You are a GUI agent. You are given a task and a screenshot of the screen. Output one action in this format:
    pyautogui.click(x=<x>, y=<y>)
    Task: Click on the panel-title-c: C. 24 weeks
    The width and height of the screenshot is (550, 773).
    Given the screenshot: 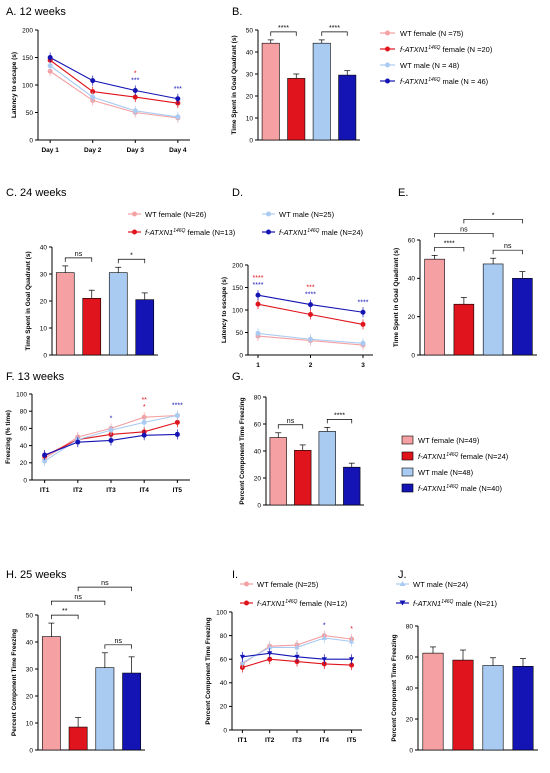 What is the action you would take?
    pyautogui.click(x=36, y=193)
    